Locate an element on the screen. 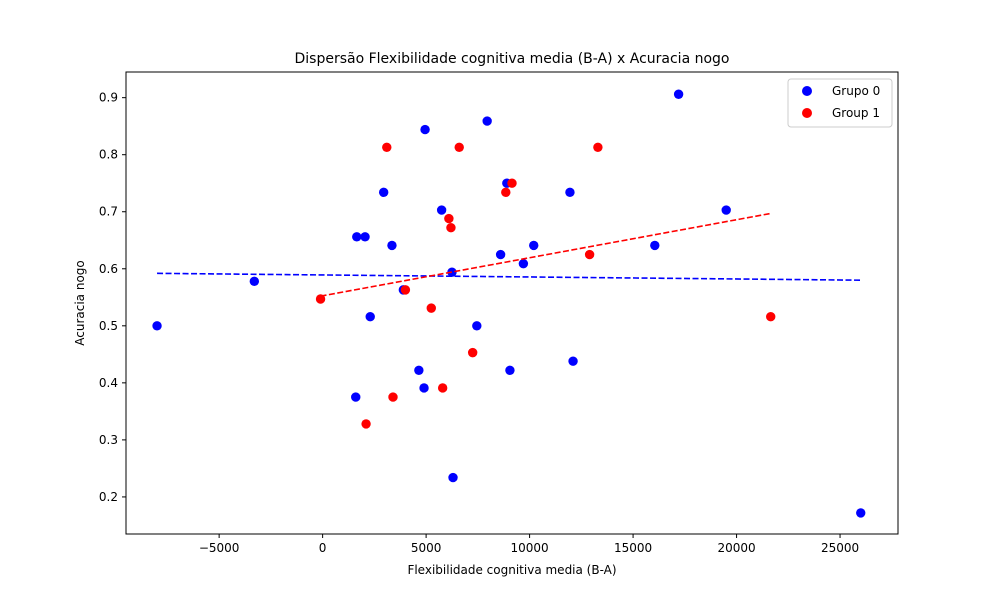 This screenshot has height=600, width=1000. y-tick-label: 0.4 is located at coordinates (108, 383).